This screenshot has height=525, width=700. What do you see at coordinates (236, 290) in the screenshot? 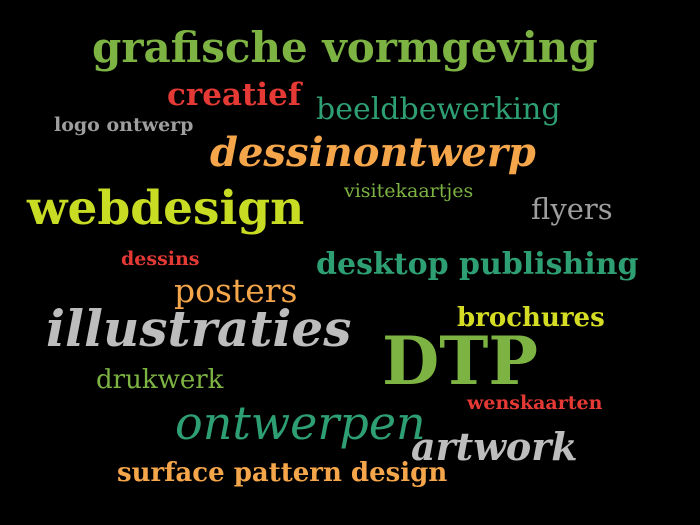
I see `word-posters: posters` at bounding box center [236, 290].